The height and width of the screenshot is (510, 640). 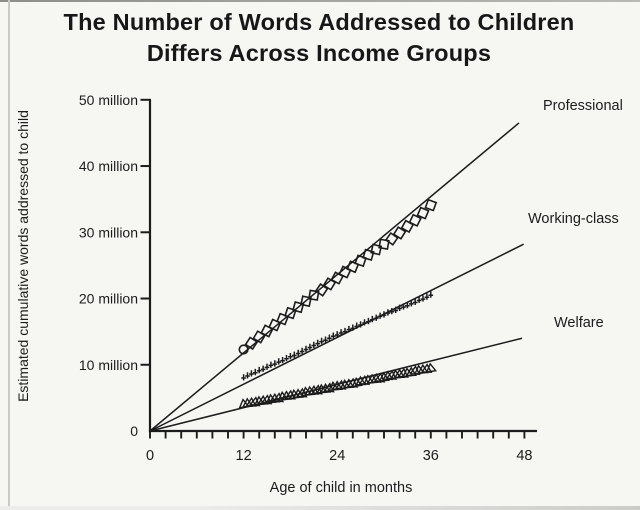 I want to click on y-axis-tick-label: 20 million, so click(x=108, y=299).